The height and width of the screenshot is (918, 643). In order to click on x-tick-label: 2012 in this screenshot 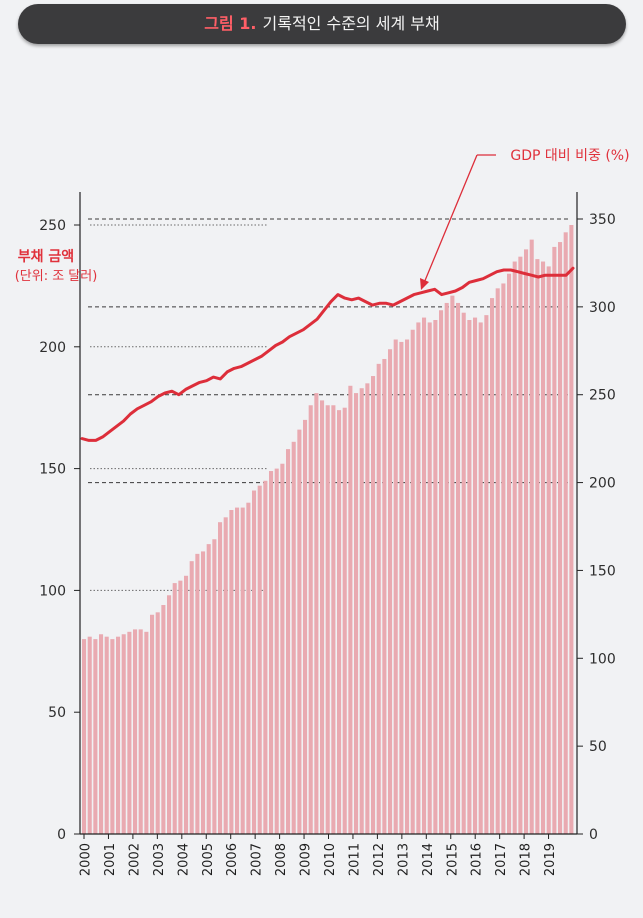, I will do `click(379, 859)`.